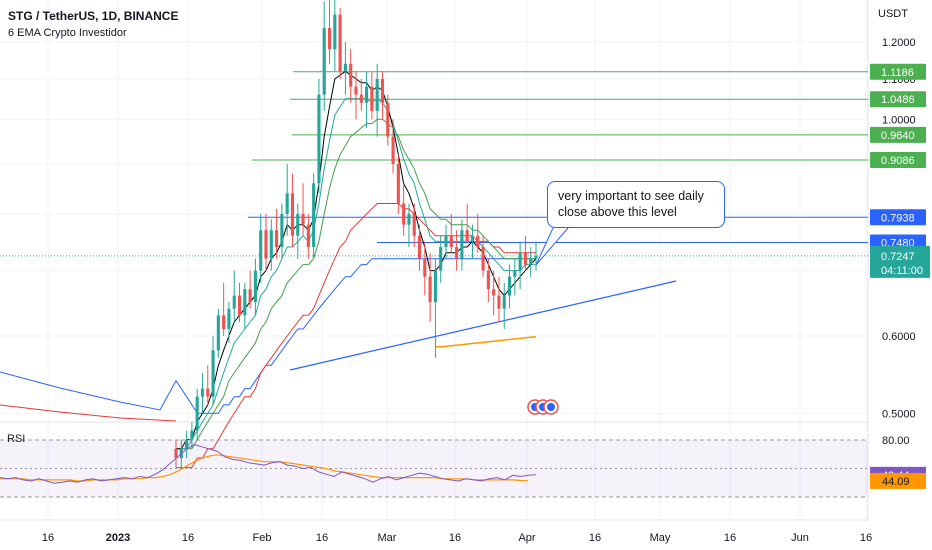 Image resolution: width=932 pixels, height=550 pixels. I want to click on time-axis: 16 2023 16 Feb 16 Mar 16 Apr 16 May 16 Jun 16, so click(457, 538).